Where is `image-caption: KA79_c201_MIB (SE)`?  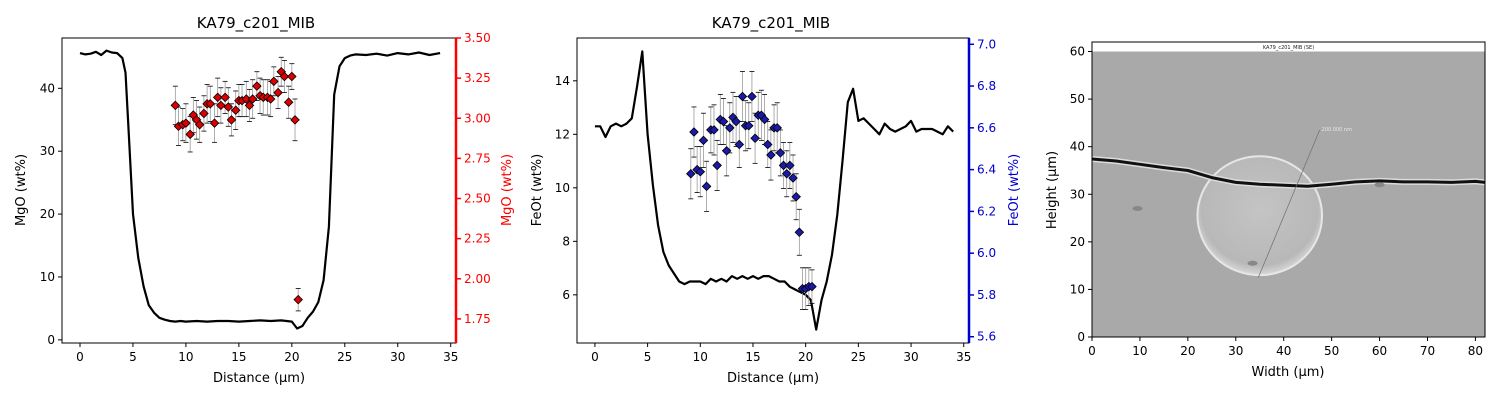
image-caption: KA79_c201_MIB (SE) is located at coordinates (1288, 48).